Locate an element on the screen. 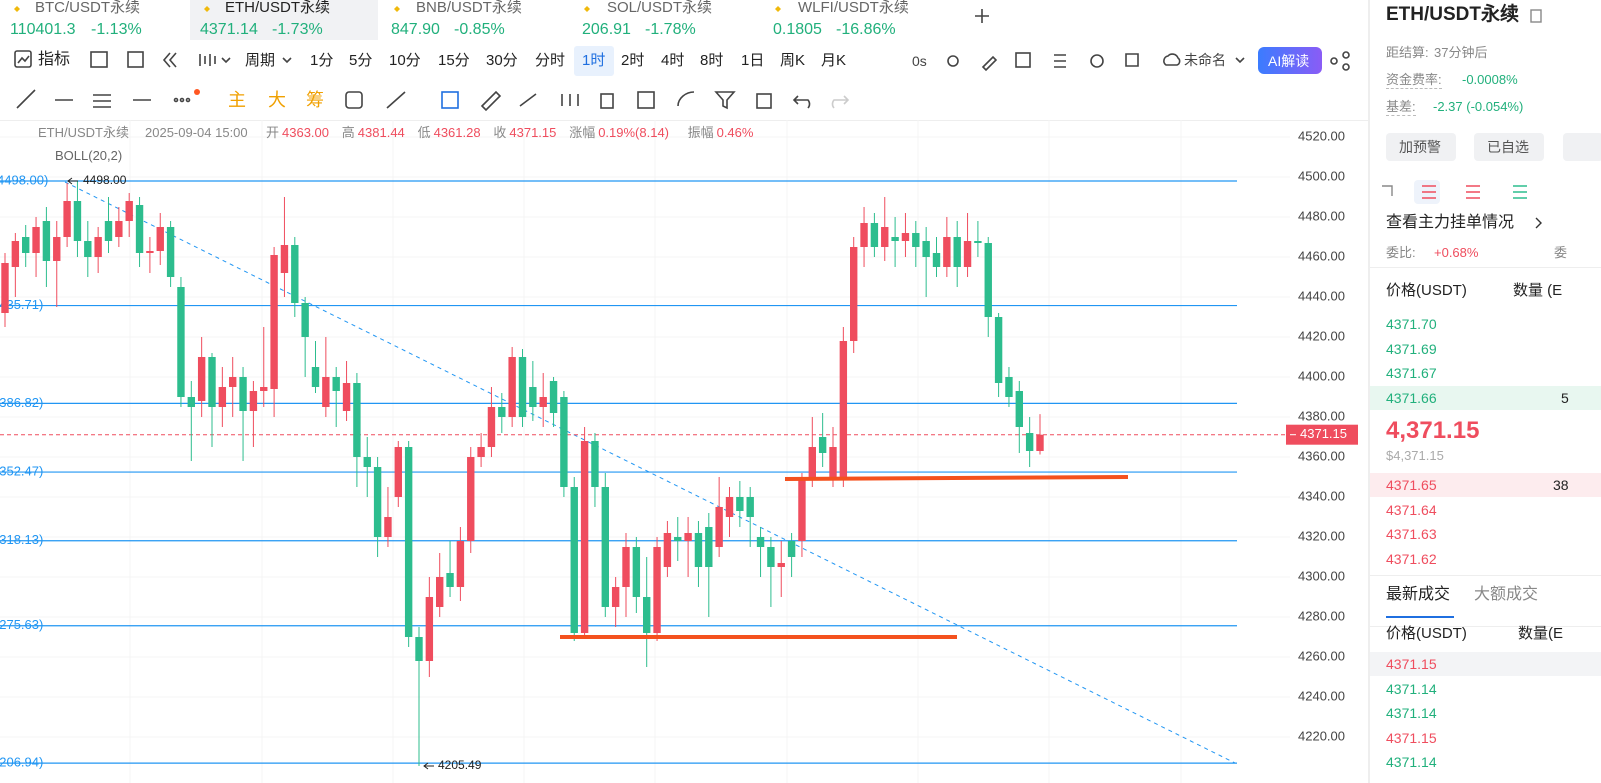 This screenshot has width=1601, height=783. draw-tool: 筹 is located at coordinates (315, 100).